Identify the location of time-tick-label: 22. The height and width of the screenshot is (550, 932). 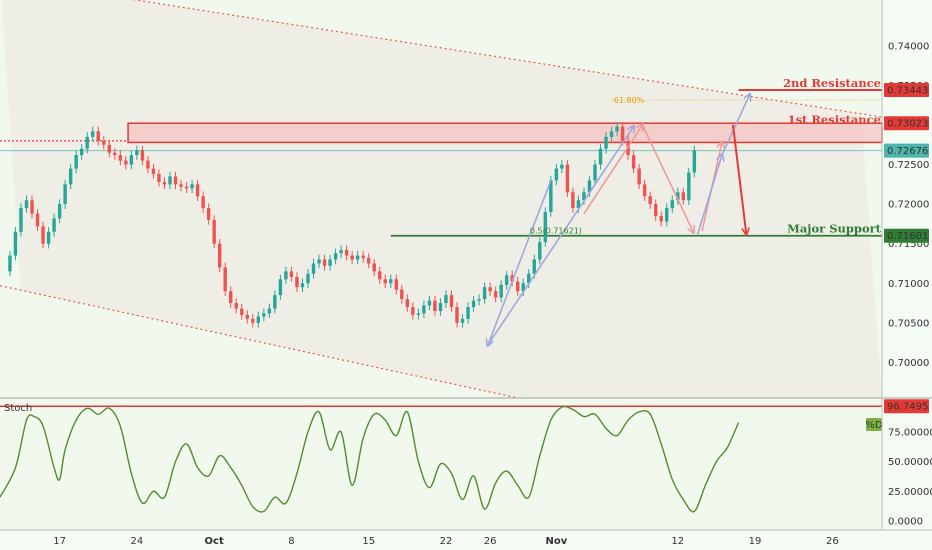
(446, 541).